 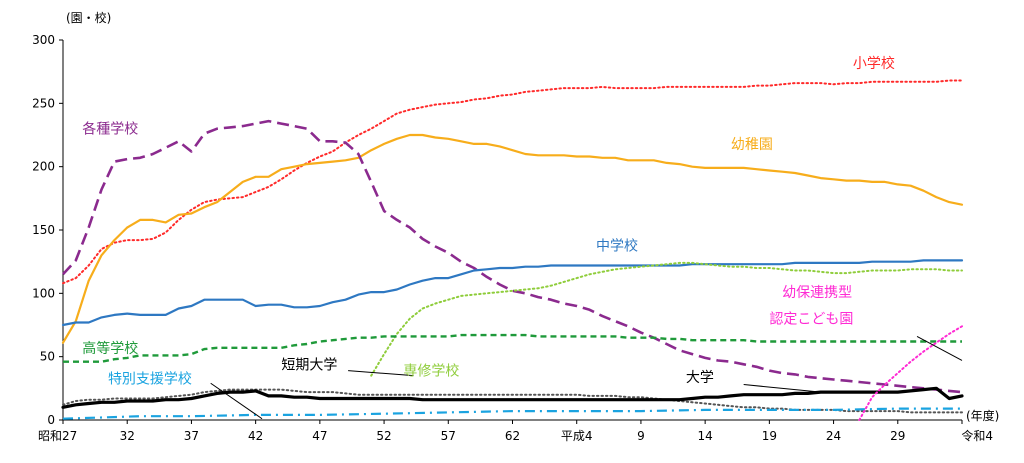 I want to click on x-tick-label: 平成4, so click(x=577, y=436).